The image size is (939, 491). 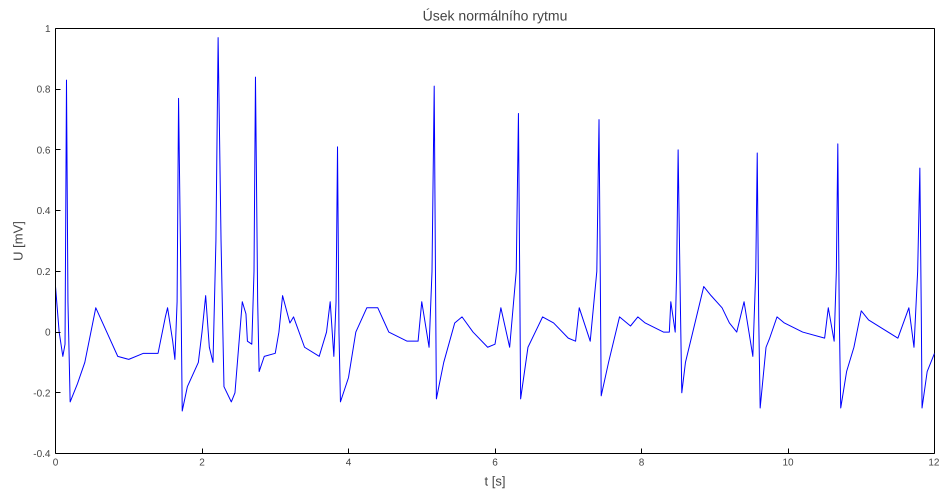 I want to click on x-axis-title: t [s], so click(x=495, y=481).